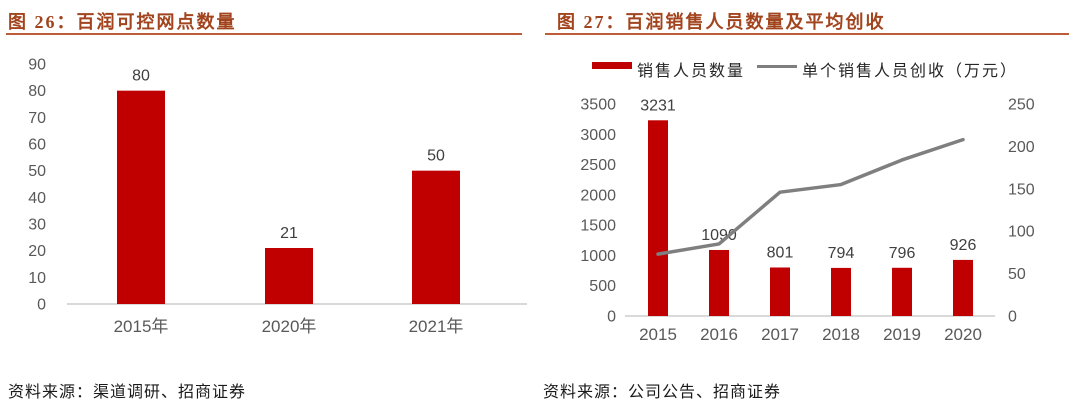  What do you see at coordinates (37, 278) in the screenshot?
I see `y-tick-10: 10` at bounding box center [37, 278].